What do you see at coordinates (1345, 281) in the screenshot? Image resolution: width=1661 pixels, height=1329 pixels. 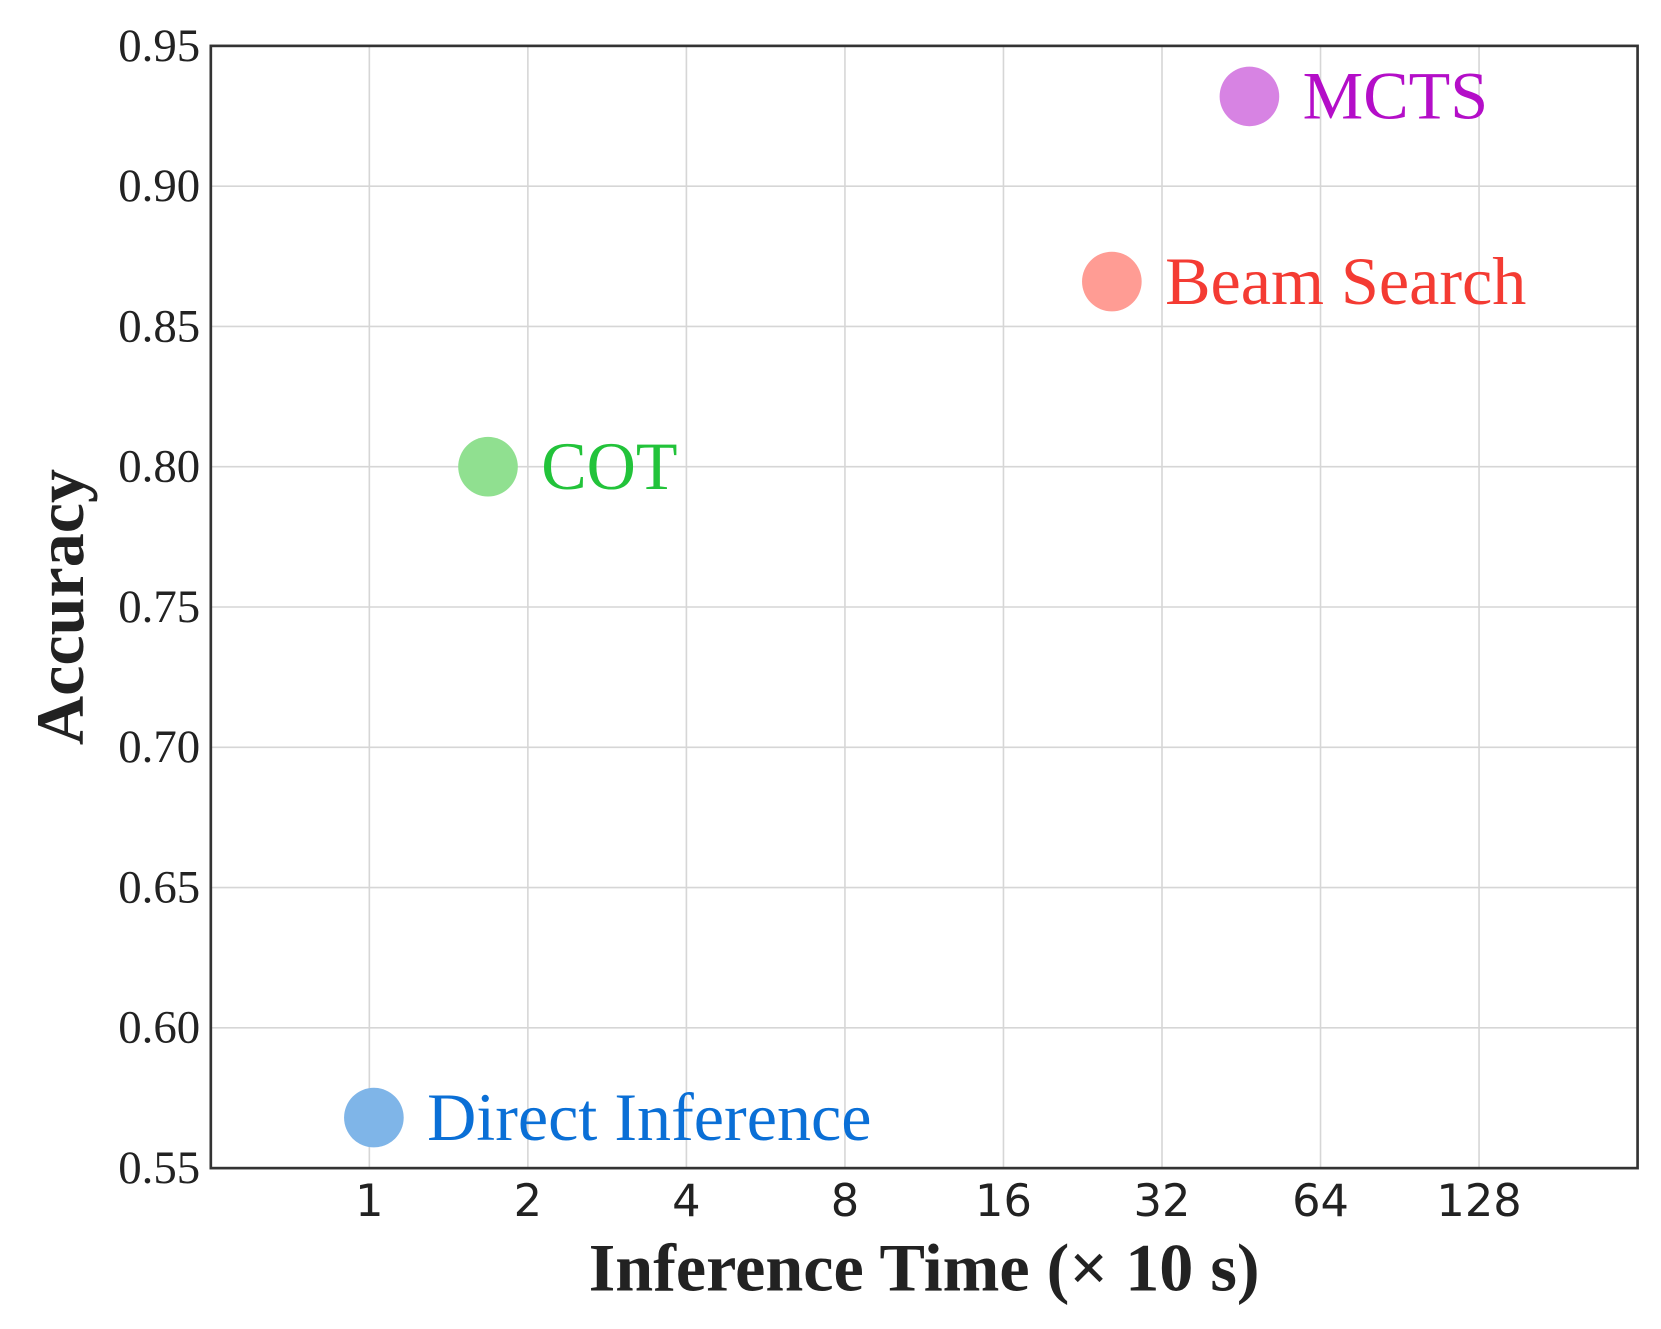 I see `data-point-label: Beam Search` at bounding box center [1345, 281].